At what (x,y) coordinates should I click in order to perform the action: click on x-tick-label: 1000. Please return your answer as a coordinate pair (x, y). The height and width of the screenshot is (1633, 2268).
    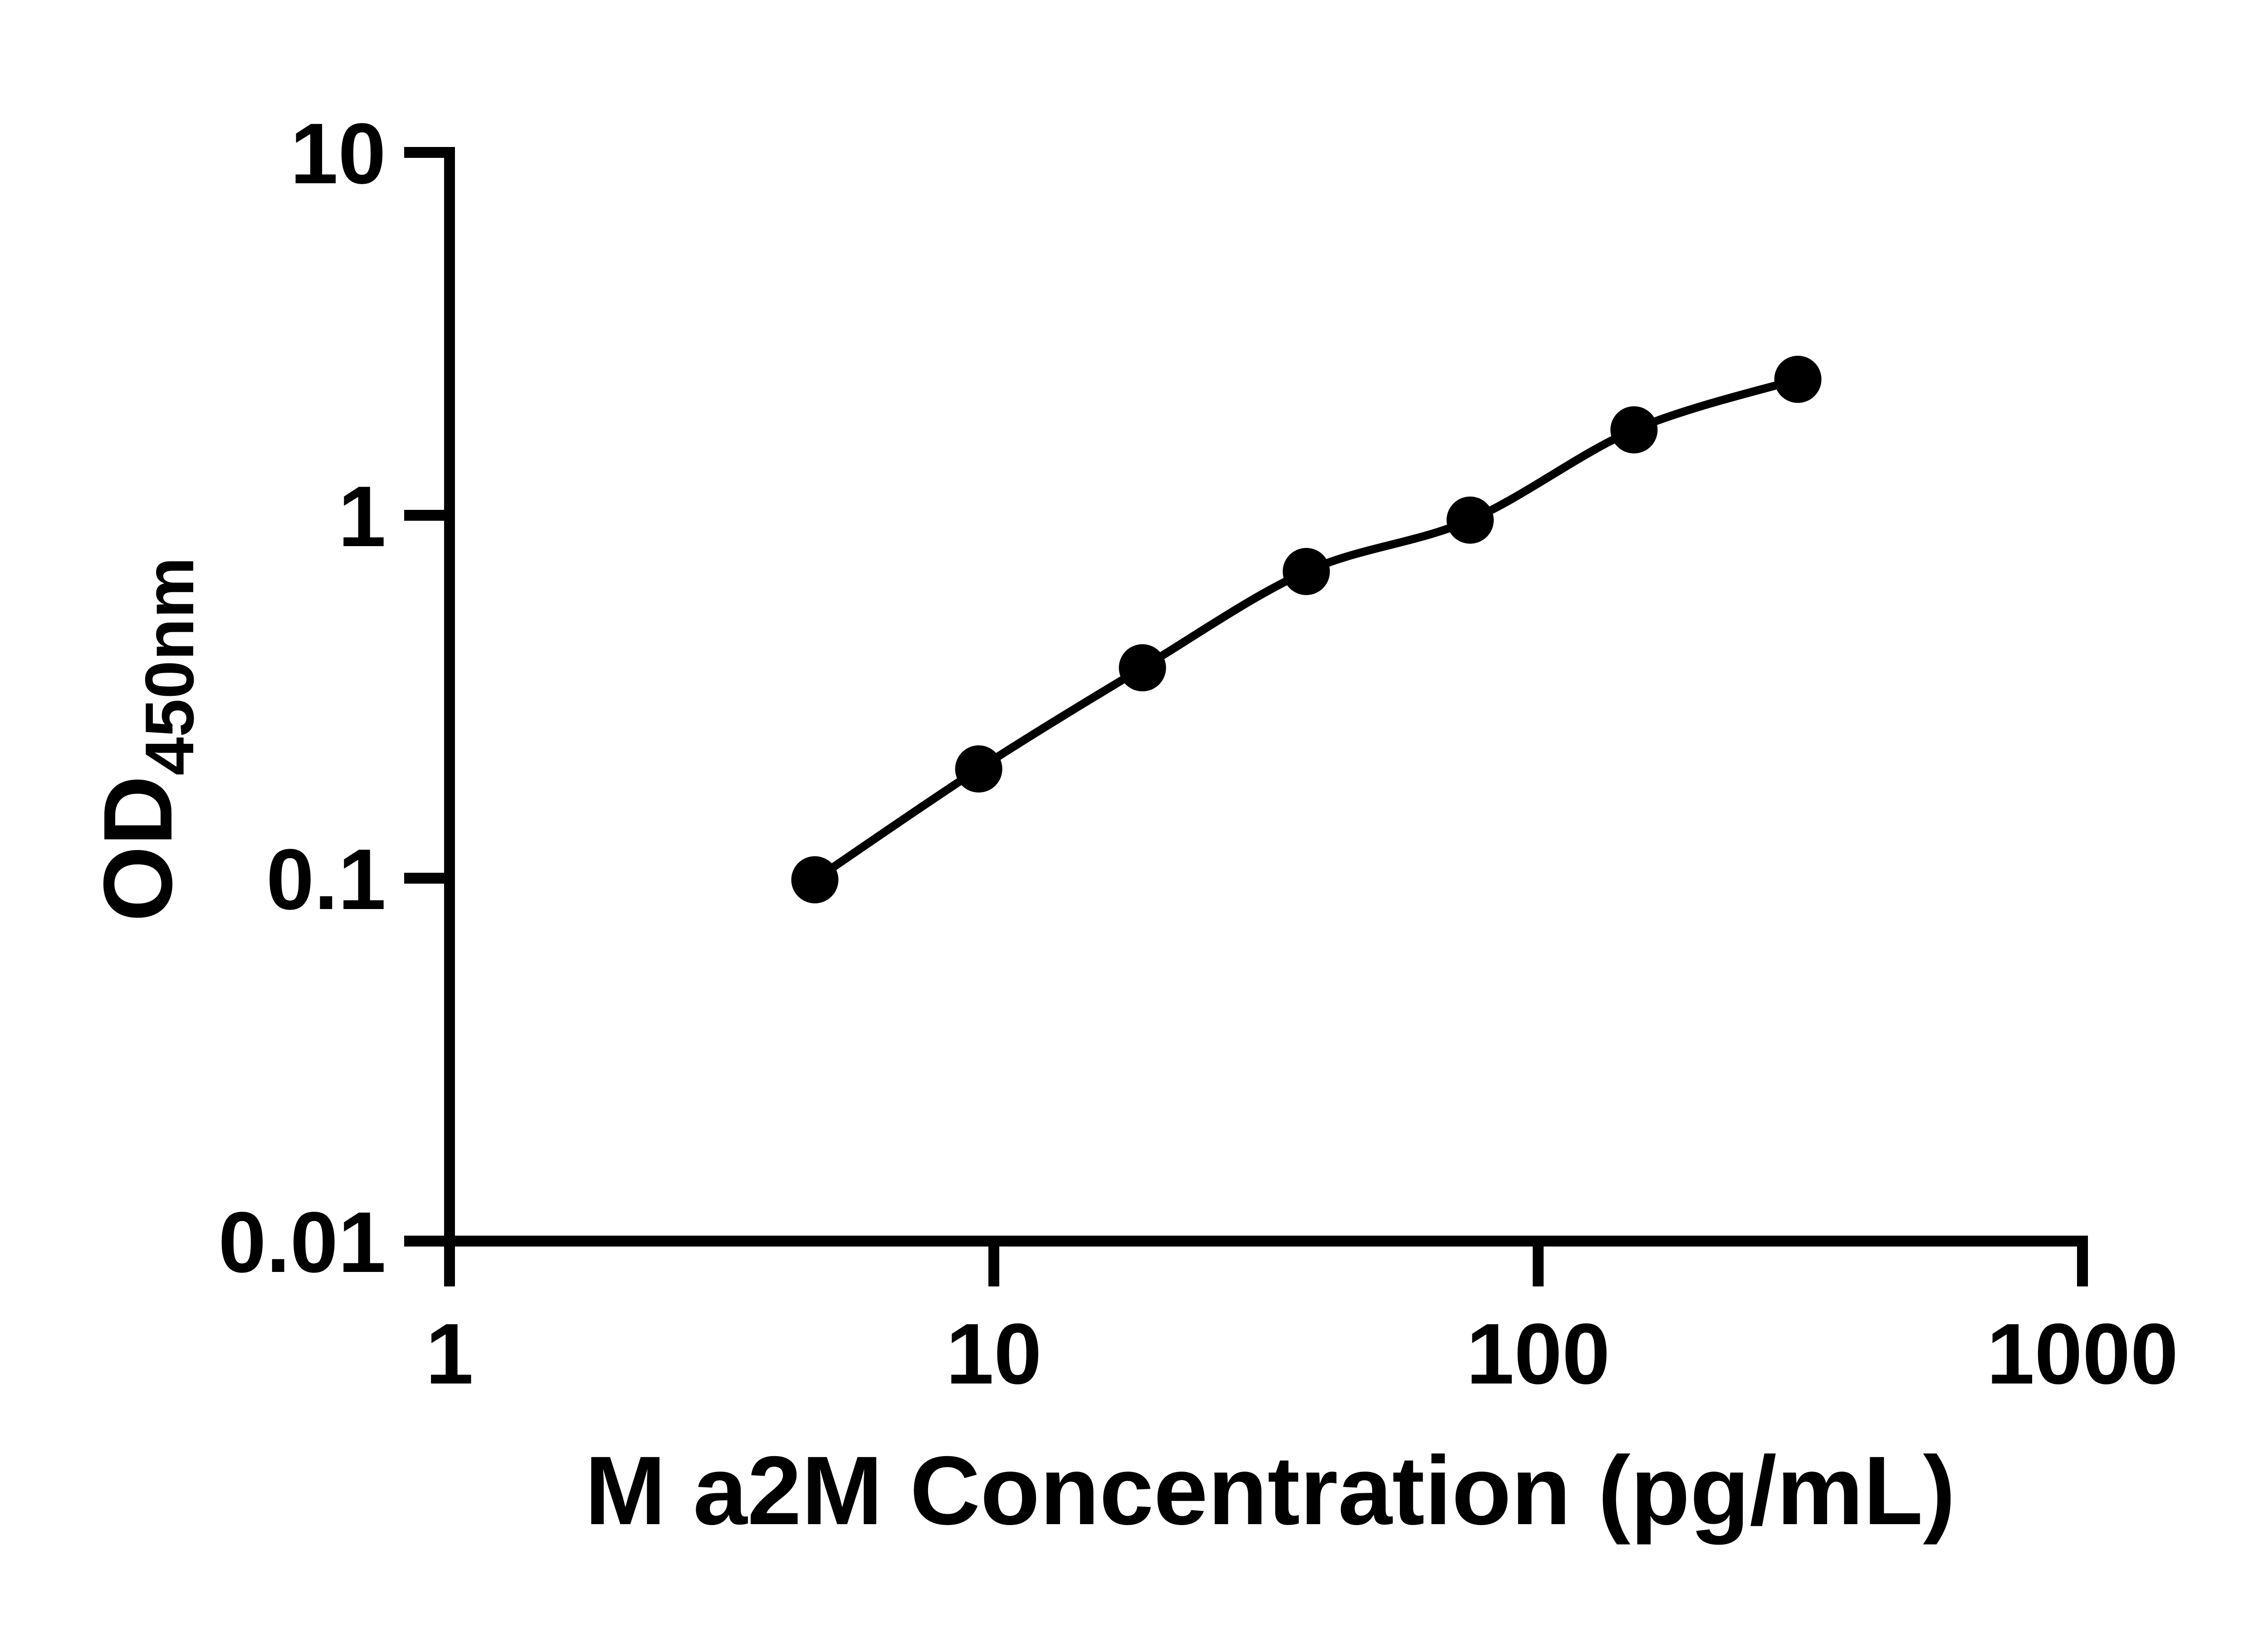
    Looking at the image, I should click on (2083, 1354).